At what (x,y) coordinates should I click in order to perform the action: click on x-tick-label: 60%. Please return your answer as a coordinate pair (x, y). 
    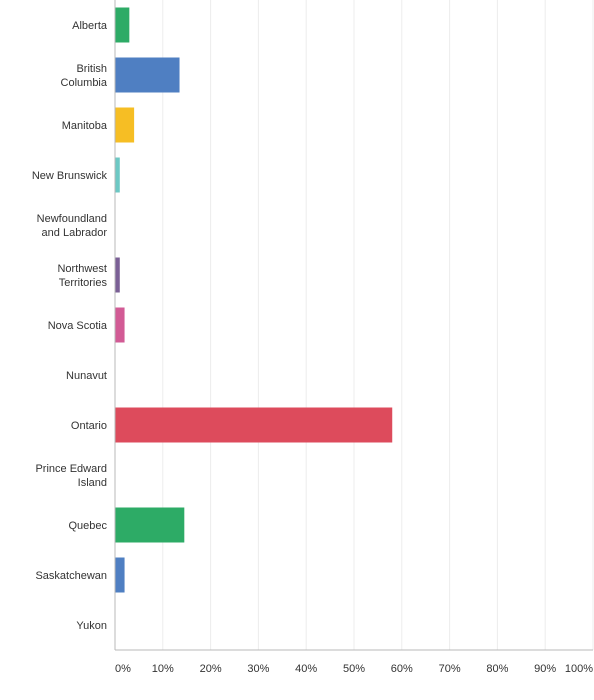
    Looking at the image, I should click on (402, 669).